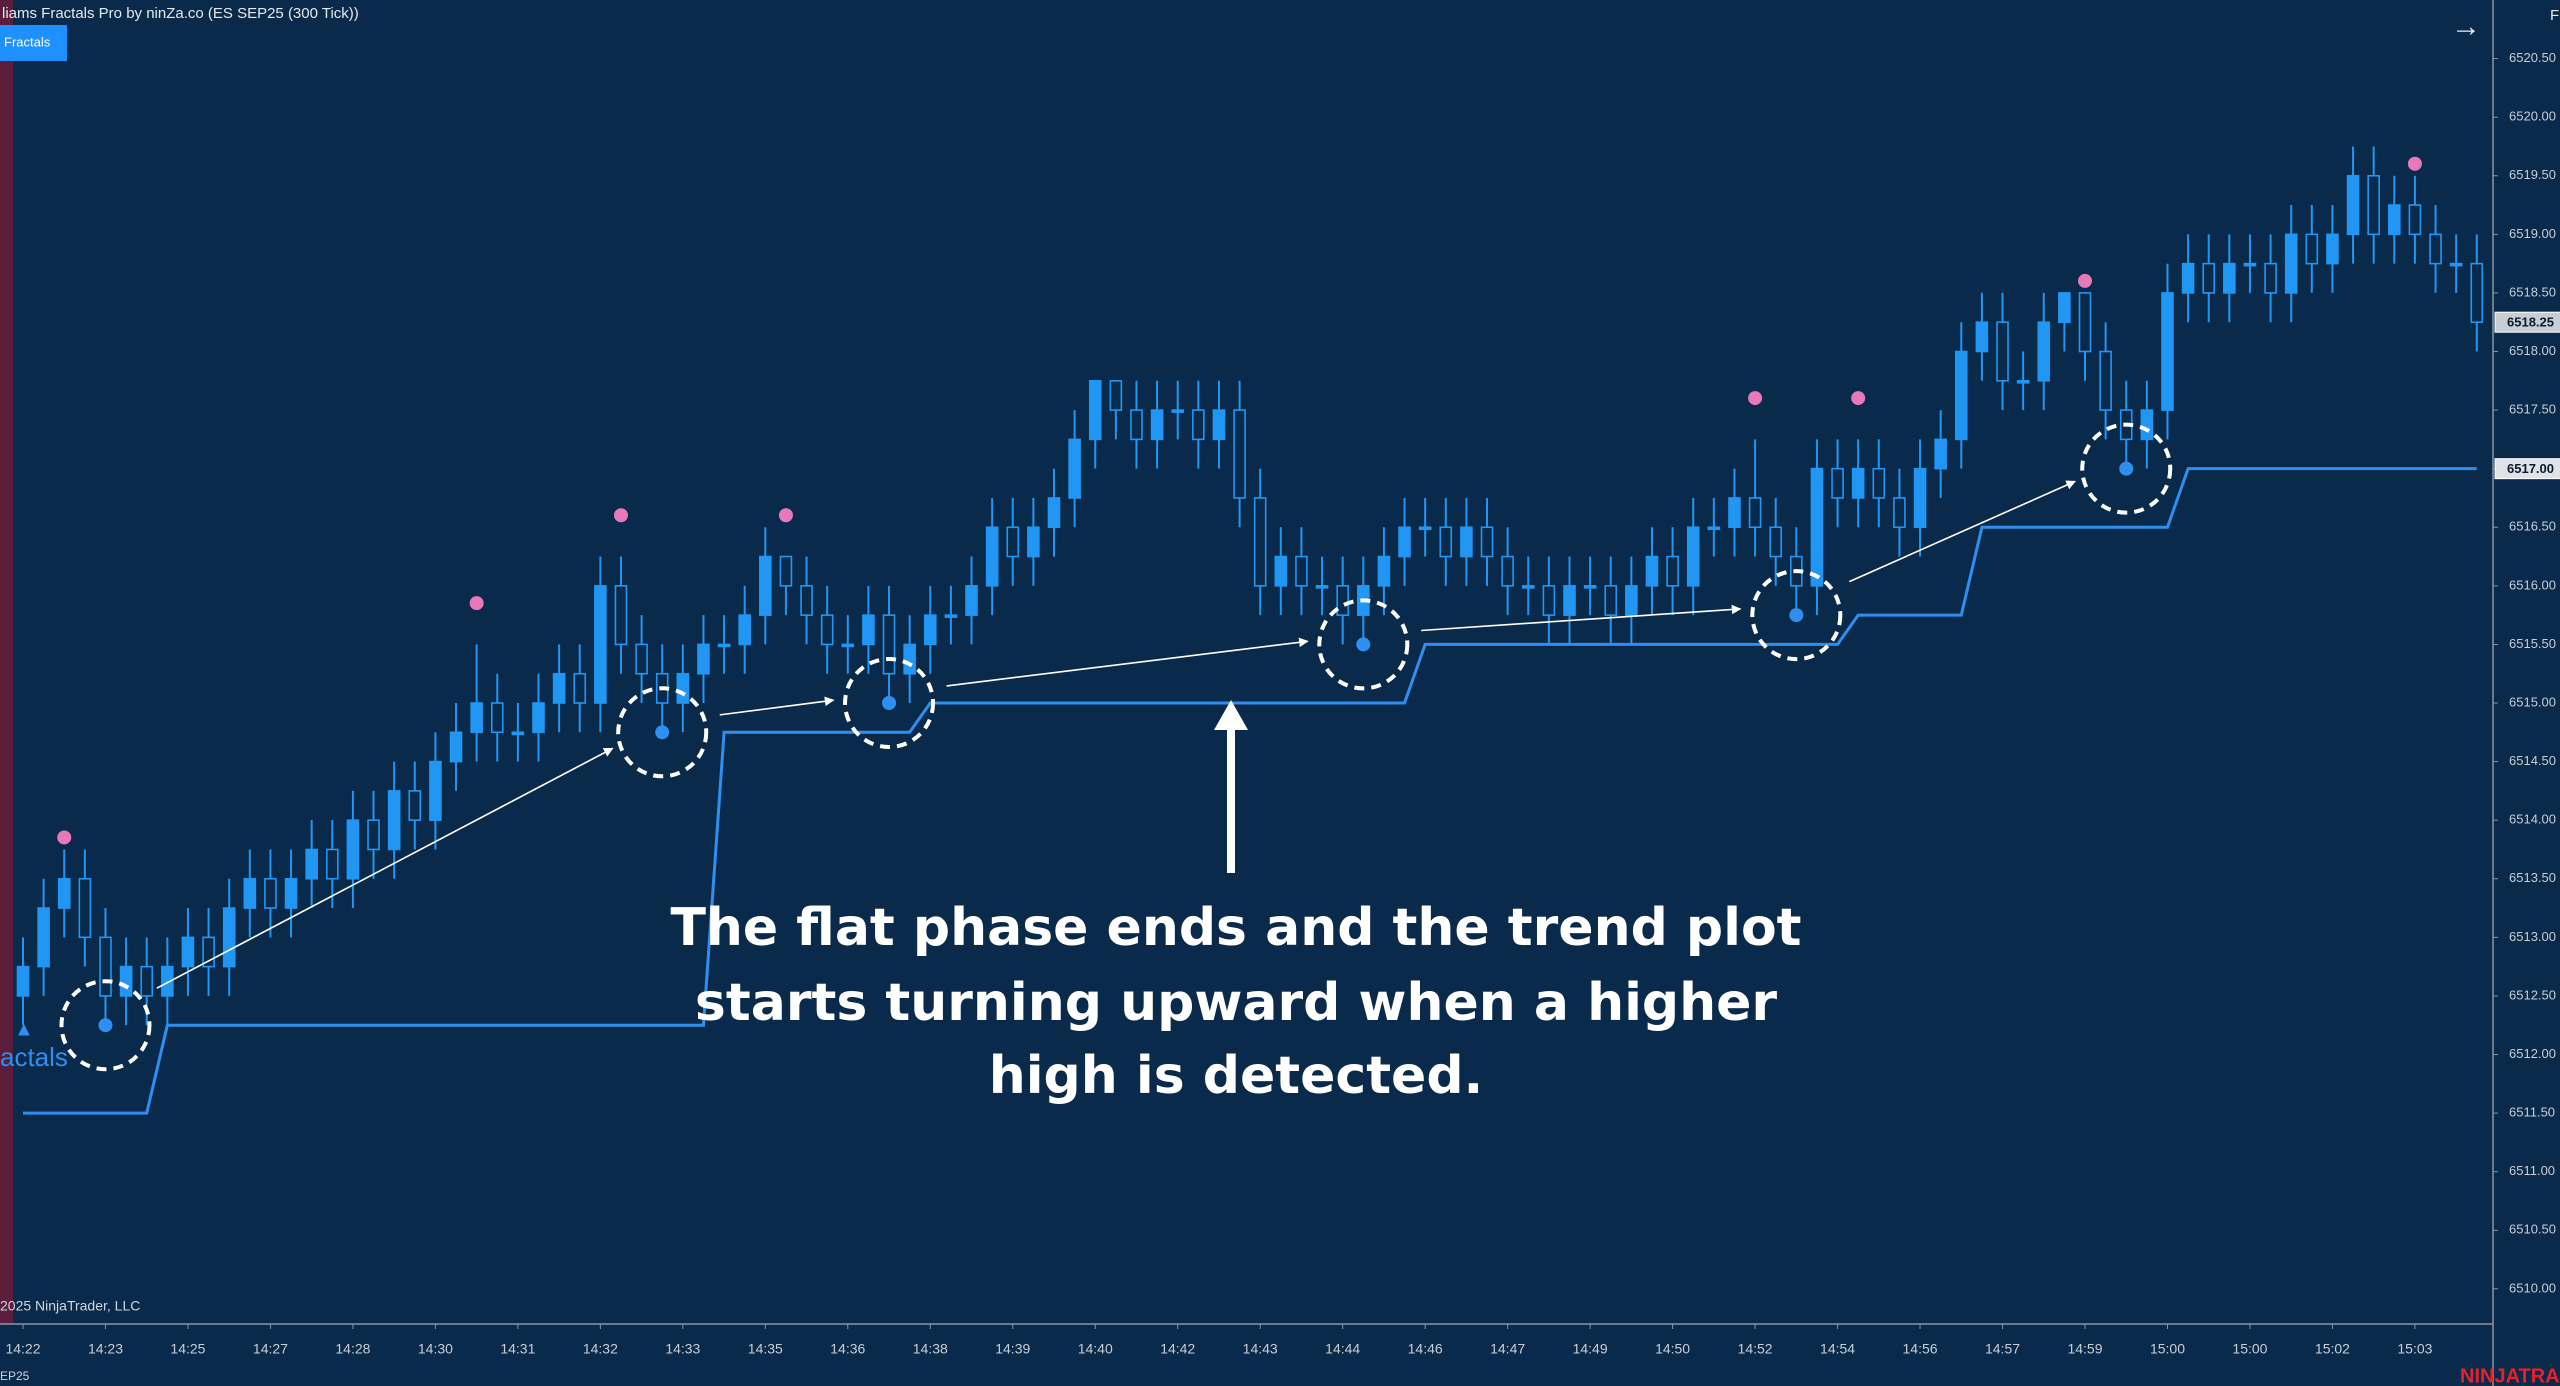 This screenshot has width=2560, height=1386. Describe the element at coordinates (2466, 26) in the screenshot. I see `nav-arrow: →` at that location.